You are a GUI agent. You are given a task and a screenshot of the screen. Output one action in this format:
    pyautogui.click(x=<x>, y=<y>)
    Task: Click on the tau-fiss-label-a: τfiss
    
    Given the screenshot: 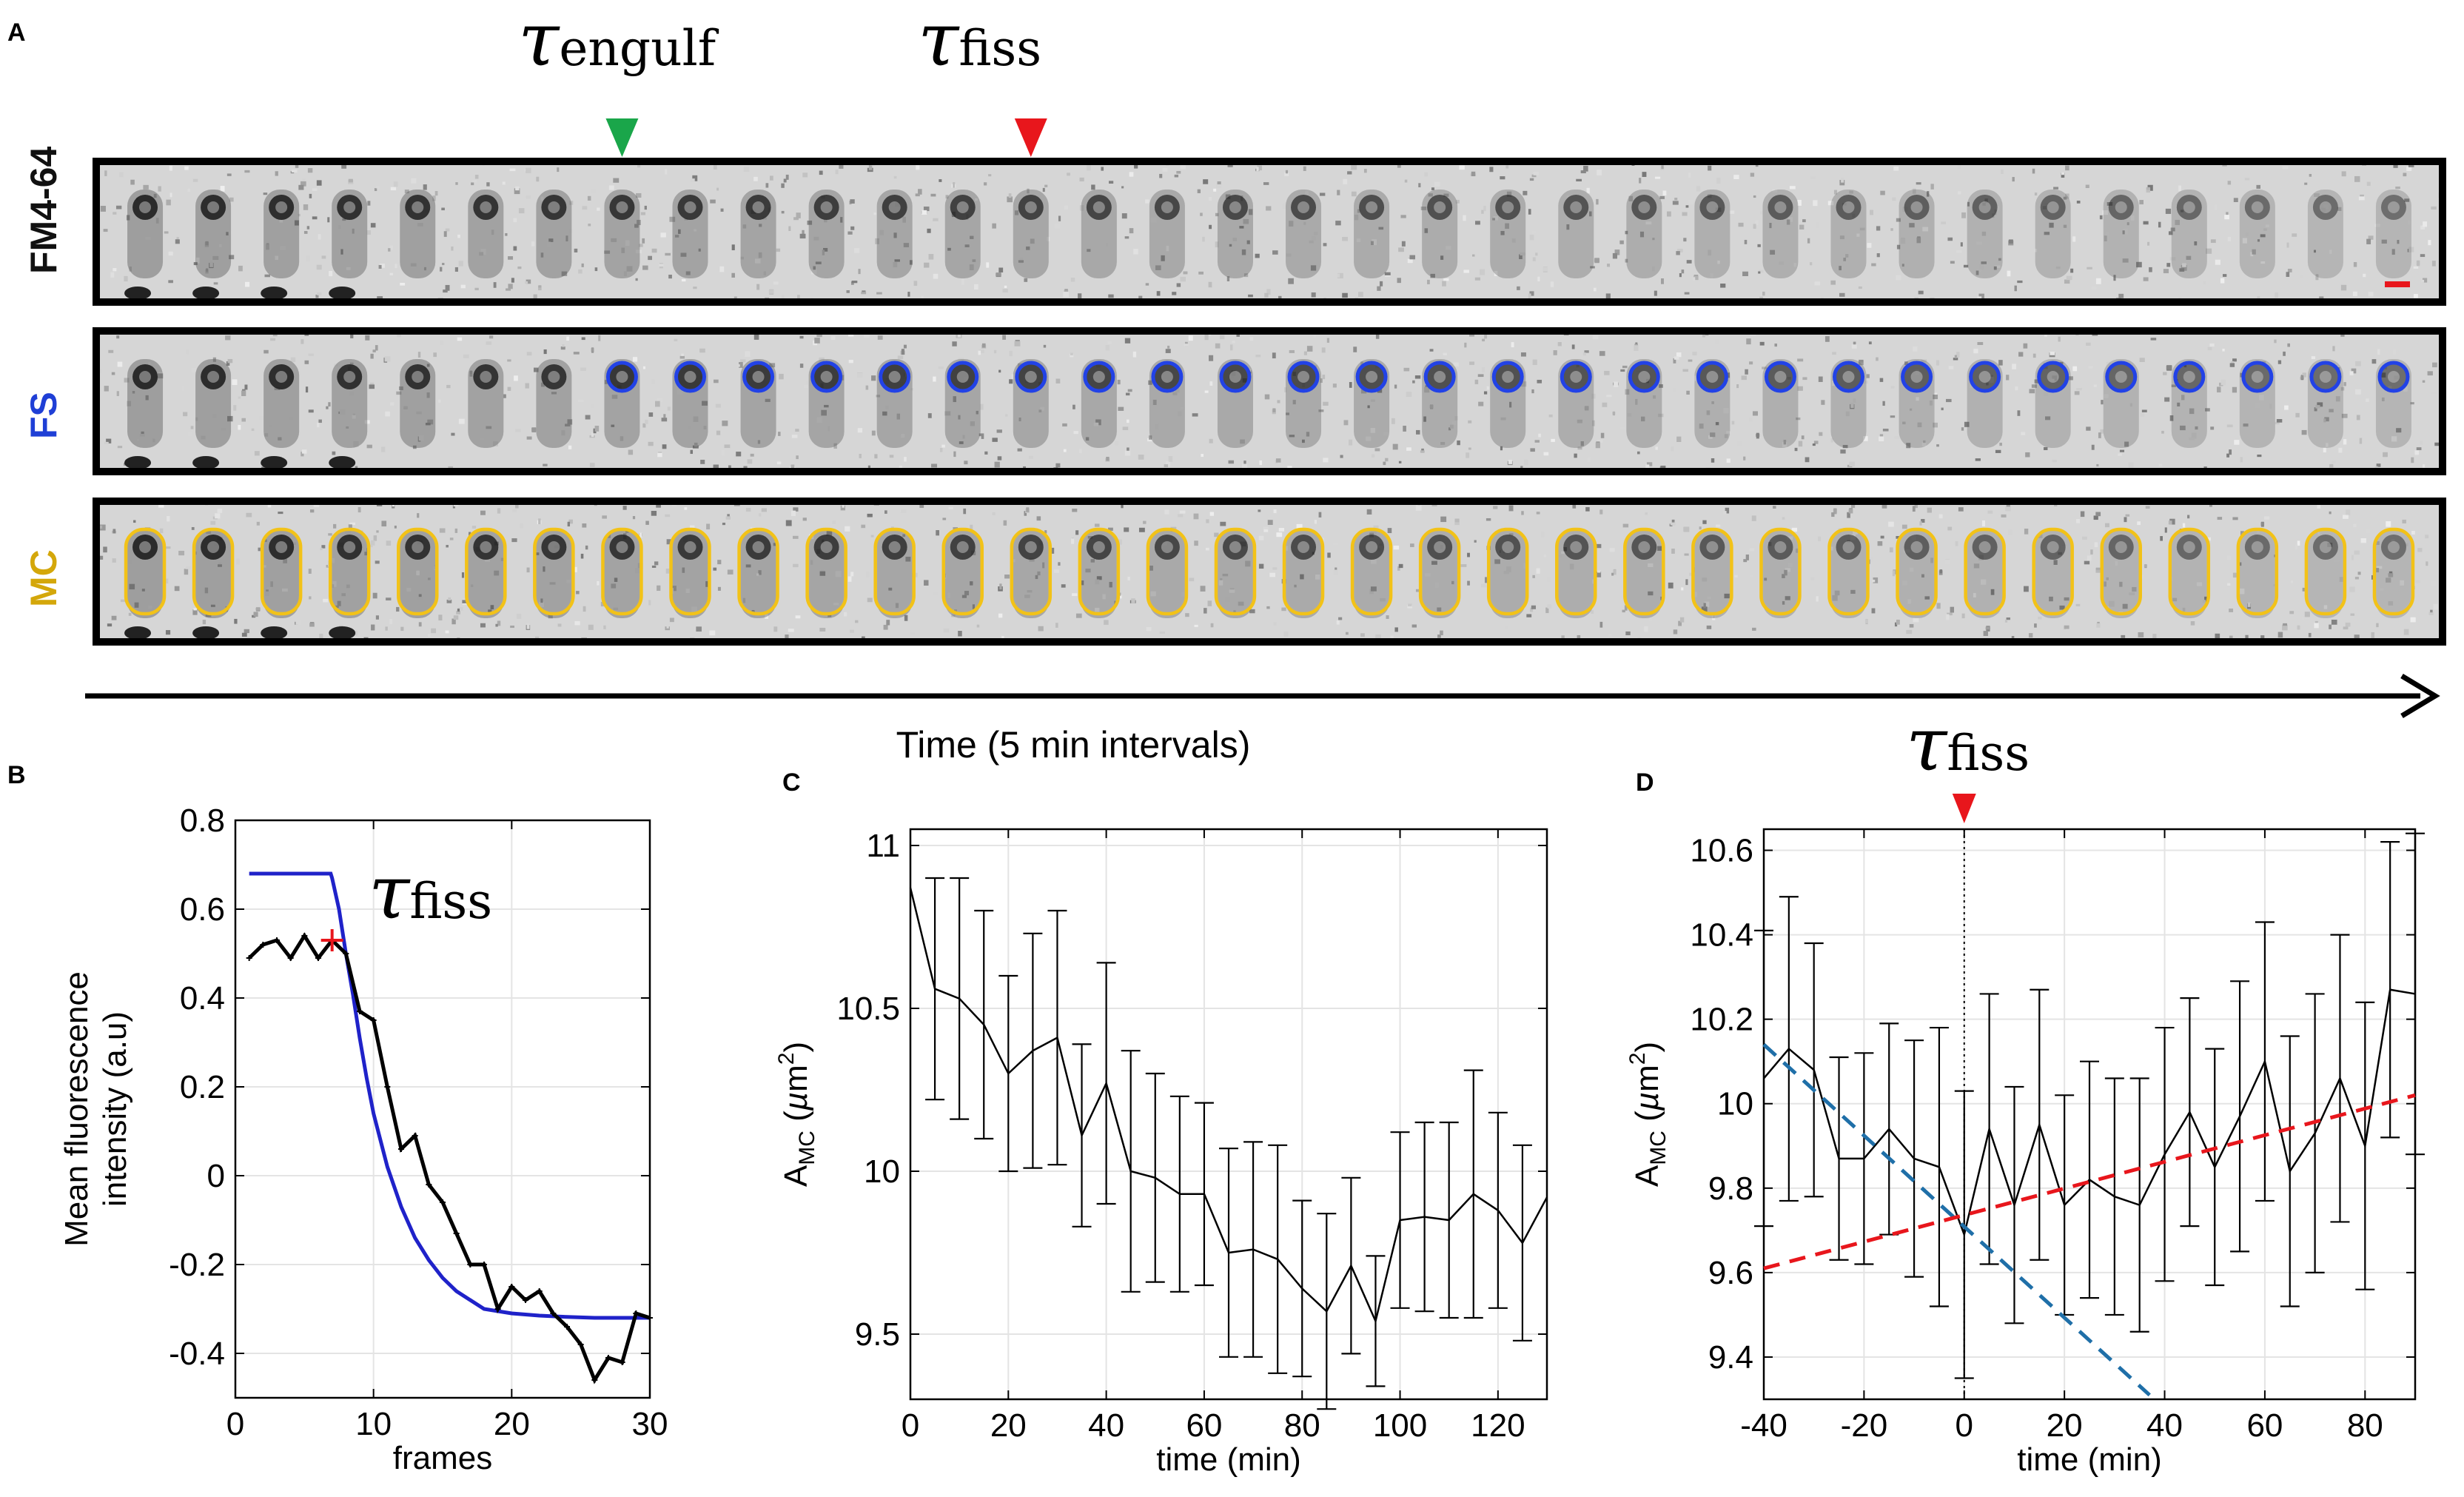 What is the action you would take?
    pyautogui.click(x=979, y=41)
    